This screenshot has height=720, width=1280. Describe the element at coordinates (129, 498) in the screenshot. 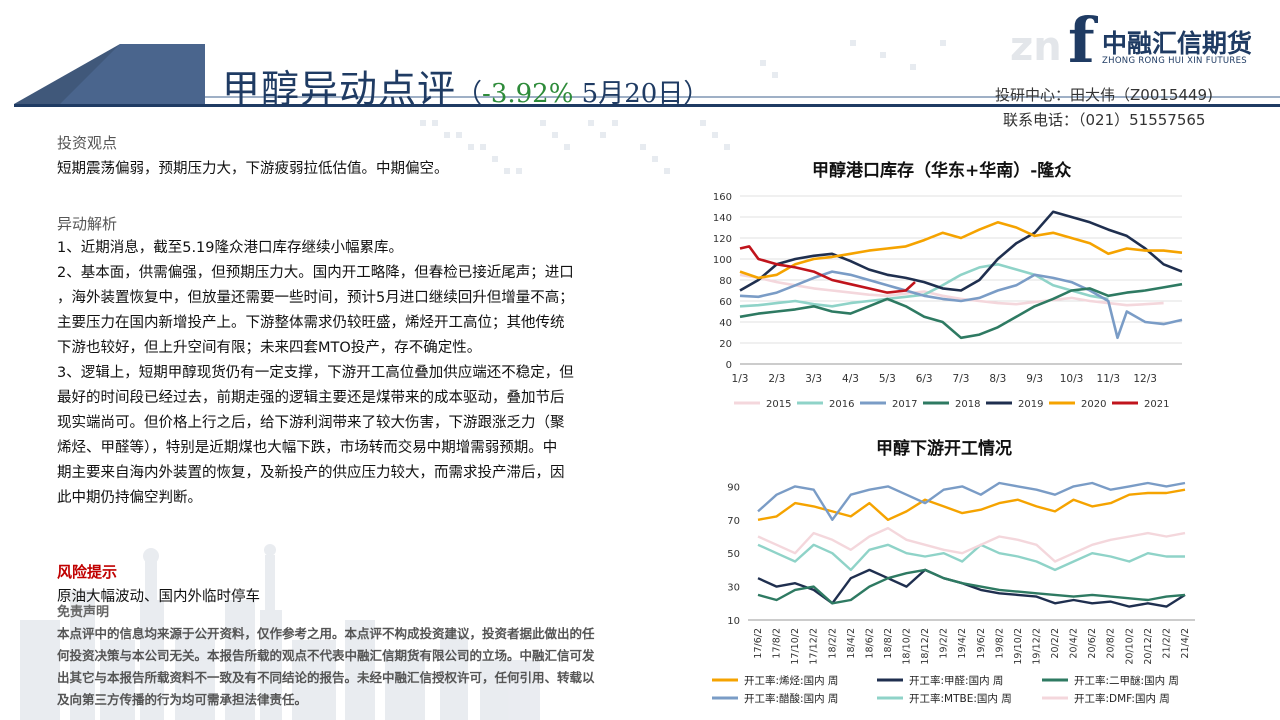

I see `analysis-line: 此中期仍持偏空判断。` at that location.